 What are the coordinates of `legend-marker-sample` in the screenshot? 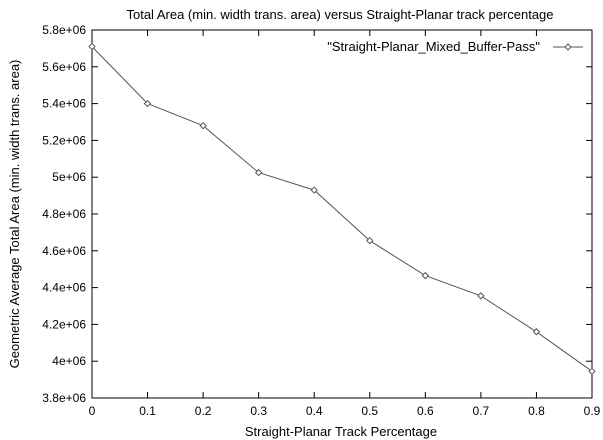 It's located at (568, 47).